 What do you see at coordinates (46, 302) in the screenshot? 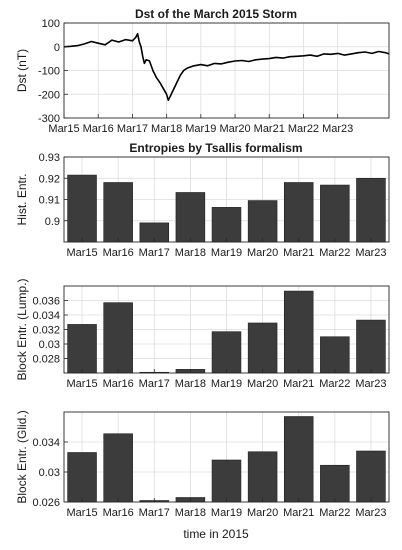
I see `block-lump-ytick-label: 0.036` at bounding box center [46, 302].